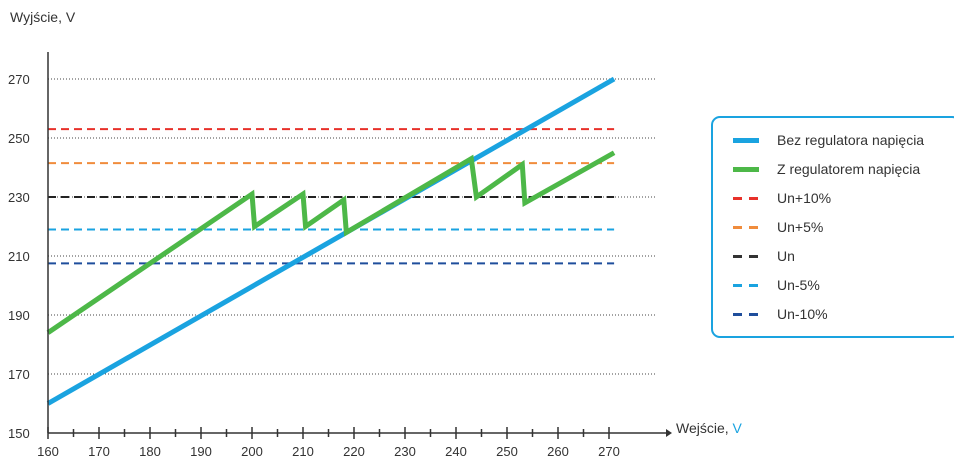 The image size is (954, 463). Describe the element at coordinates (776, 285) in the screenshot. I see `legend-entry: Un-5%` at that location.